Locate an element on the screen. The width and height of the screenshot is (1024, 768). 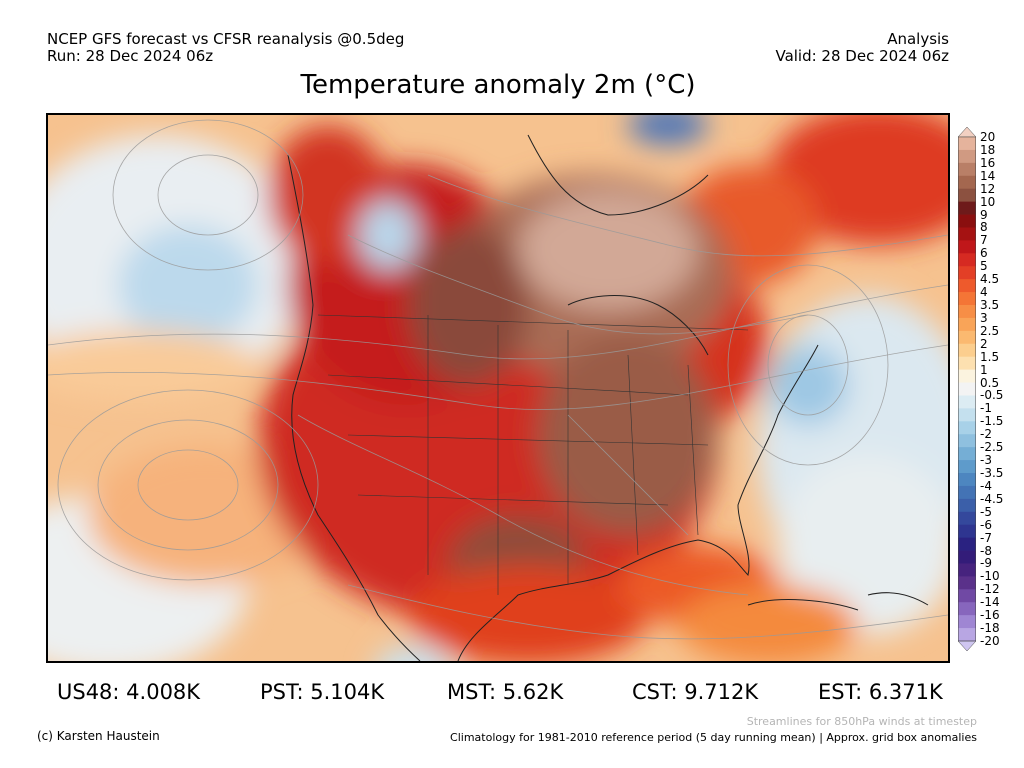
colorbar-label: -20 is located at coordinates (990, 641).